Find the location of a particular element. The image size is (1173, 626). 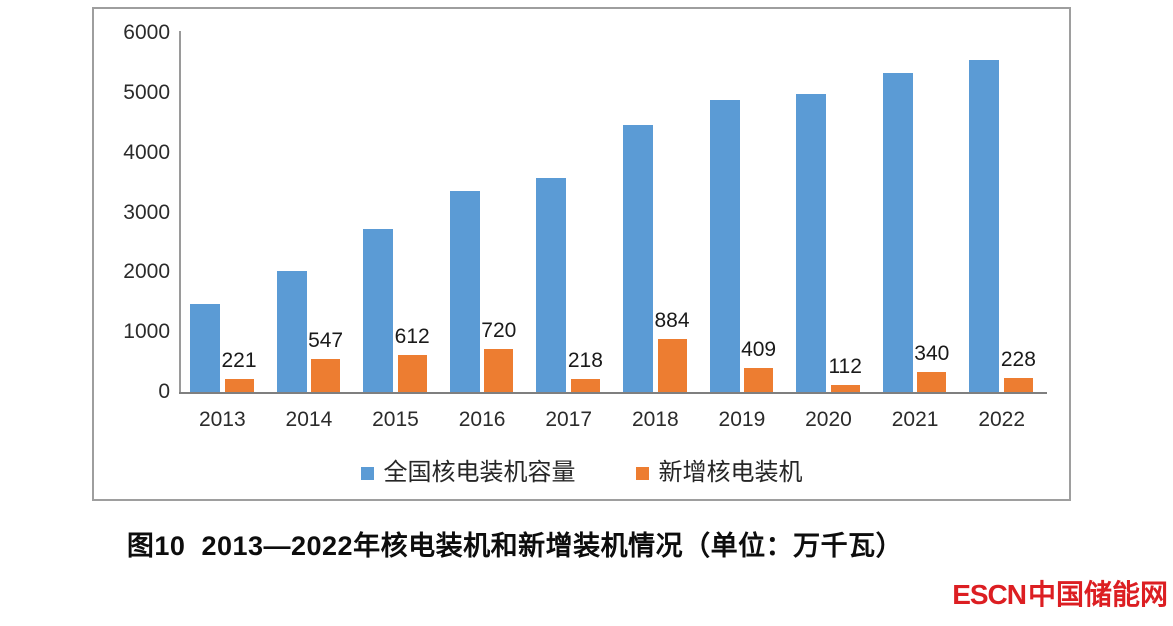

capacity-bar-2014 is located at coordinates (291, 331).